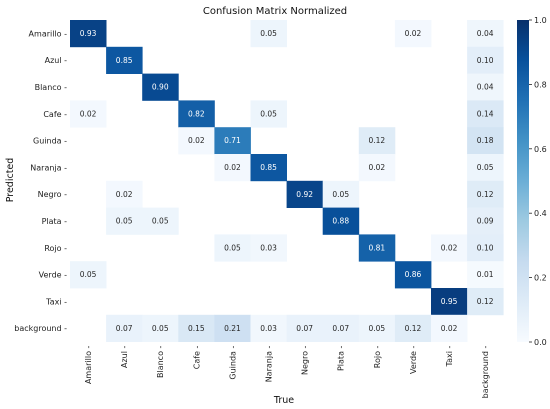 The height and width of the screenshot is (409, 550). I want to click on cell-value-label: 0.71, so click(232, 140).